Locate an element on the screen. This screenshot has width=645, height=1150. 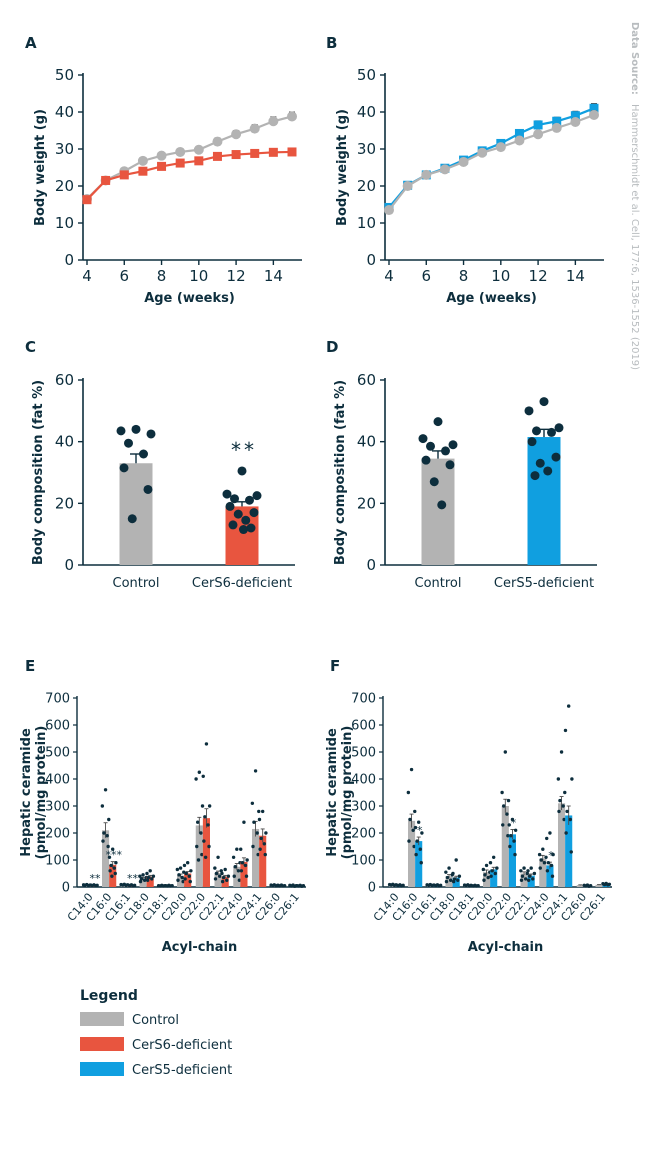
chart-b-y-tick-label: 30 is located at coordinates (366, 149).